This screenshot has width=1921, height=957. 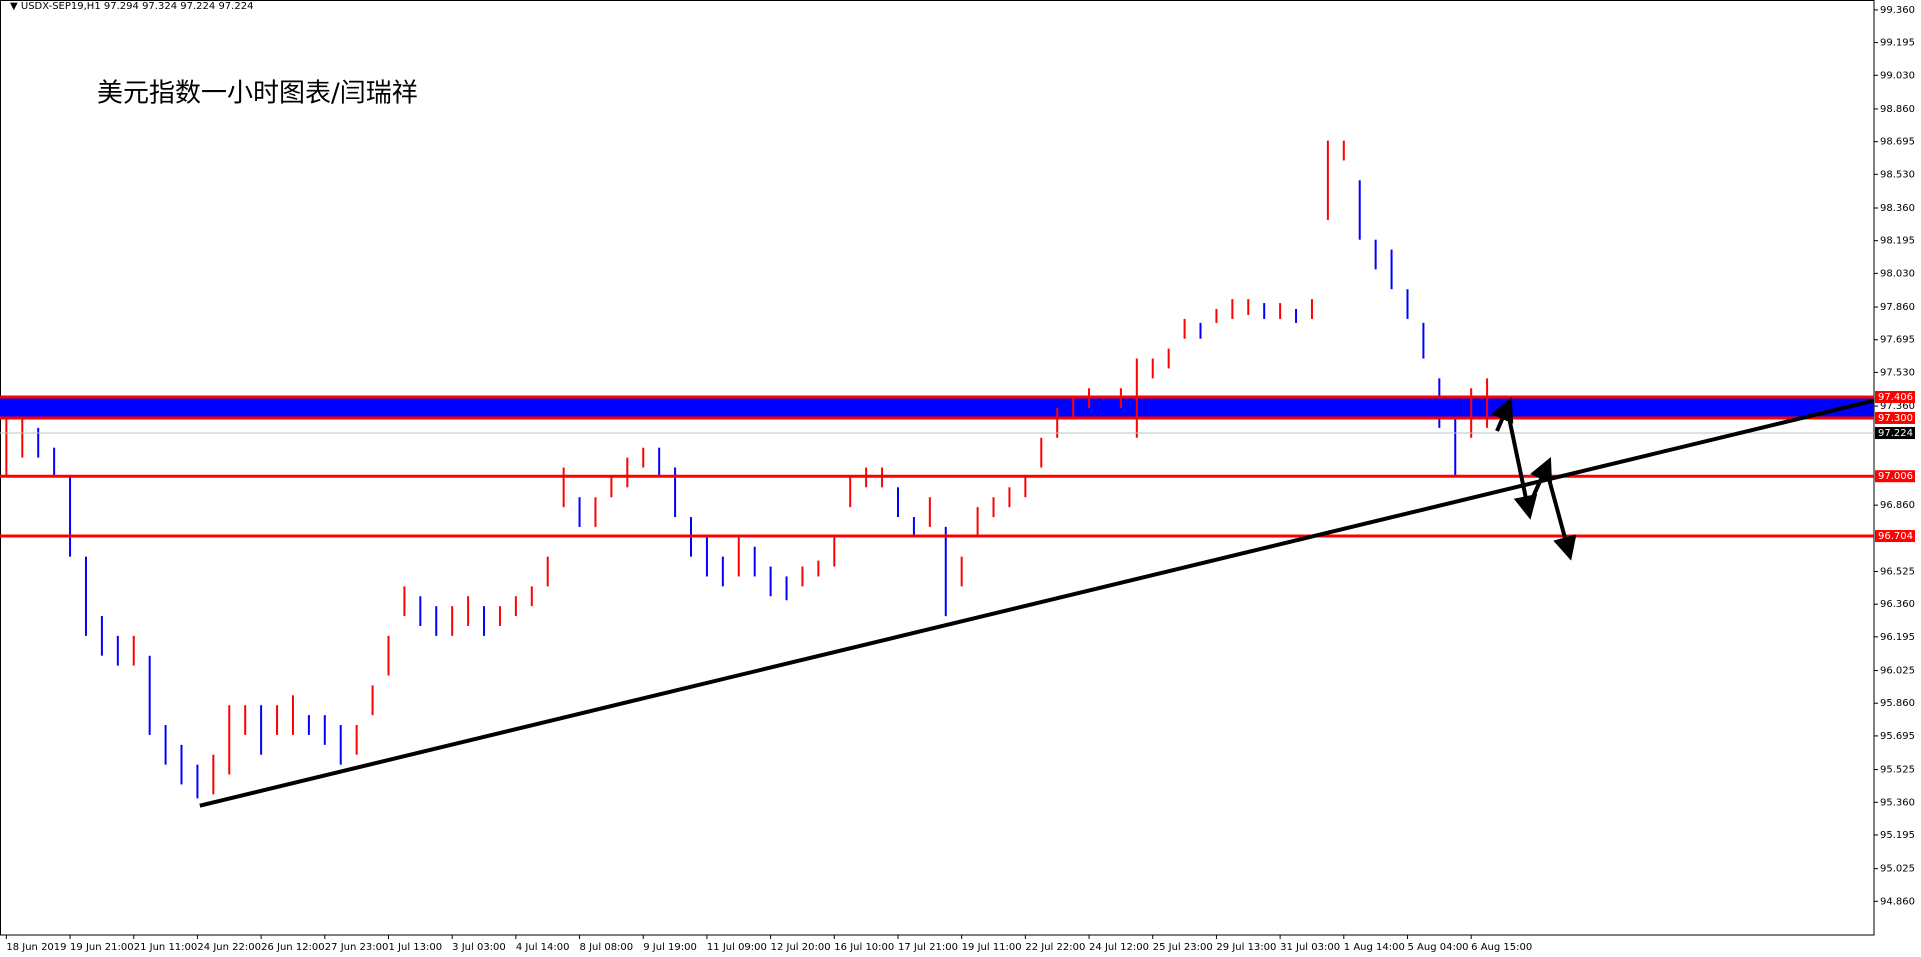 I want to click on quote-low: 97.224, so click(x=197, y=6).